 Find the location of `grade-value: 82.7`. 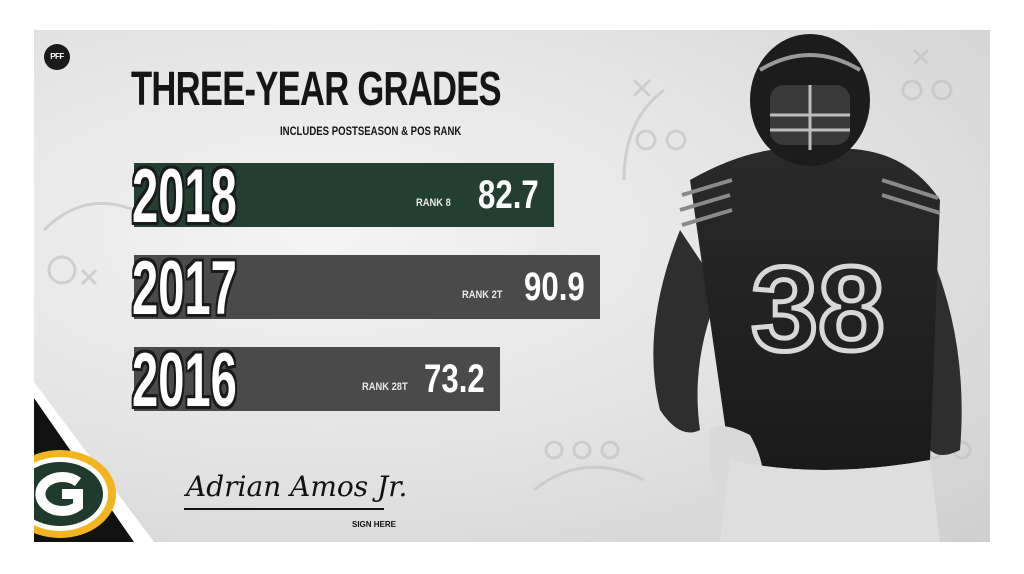

grade-value: 82.7 is located at coordinates (508, 195).